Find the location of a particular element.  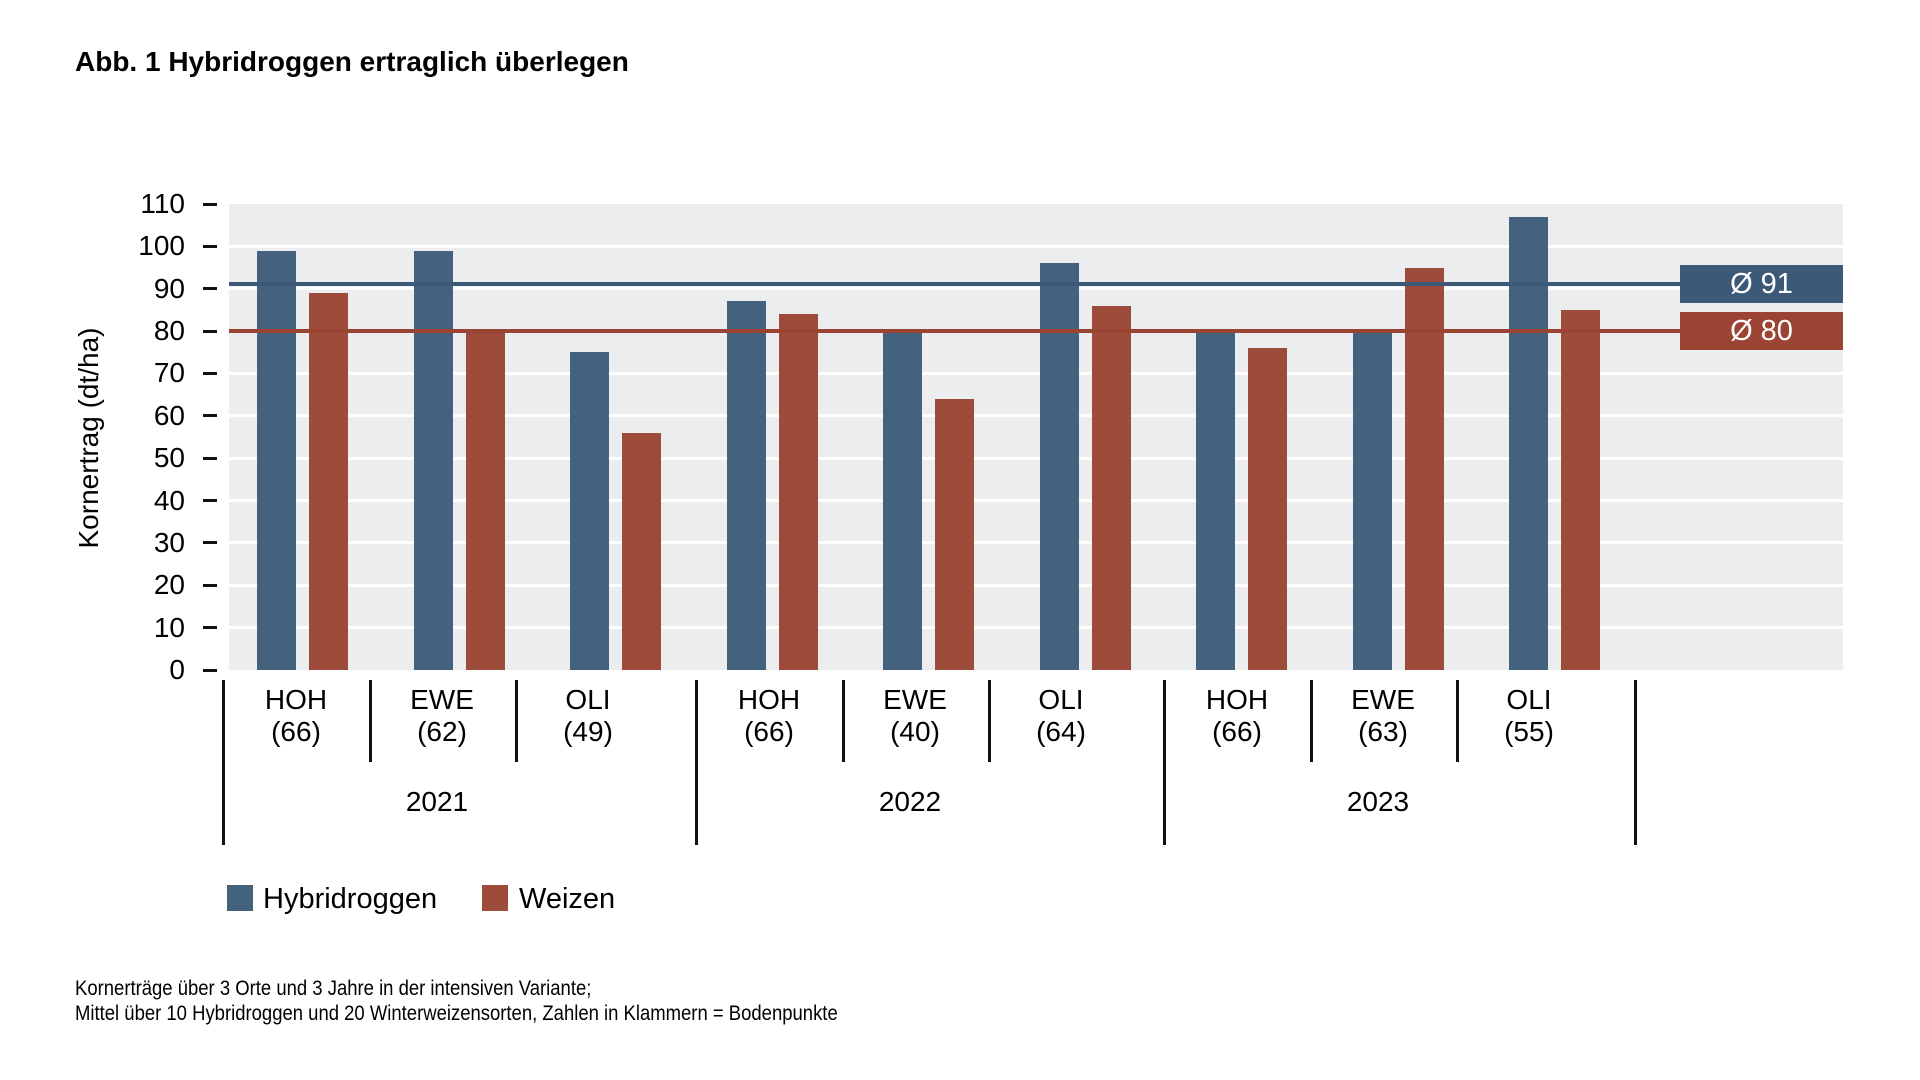

average-line-weizen is located at coordinates (954, 331).